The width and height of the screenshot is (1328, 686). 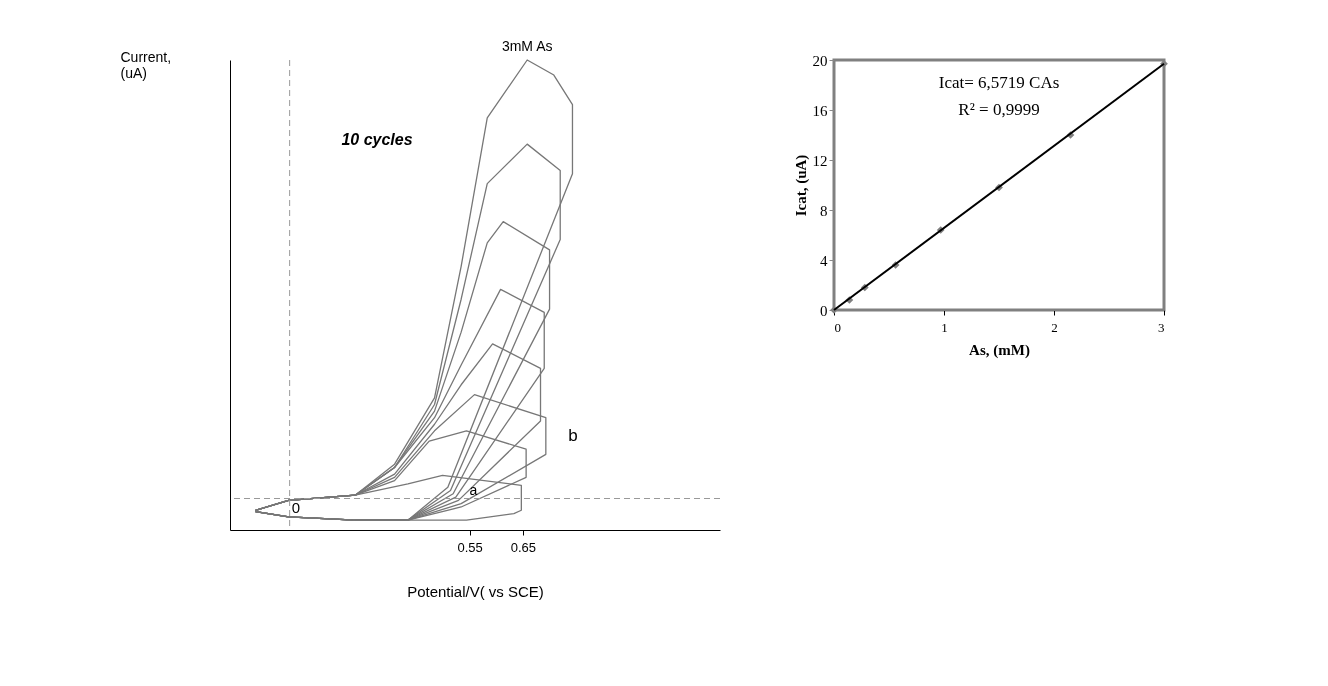 I want to click on y-axis-title: Icat, (uA), so click(x=801, y=185).